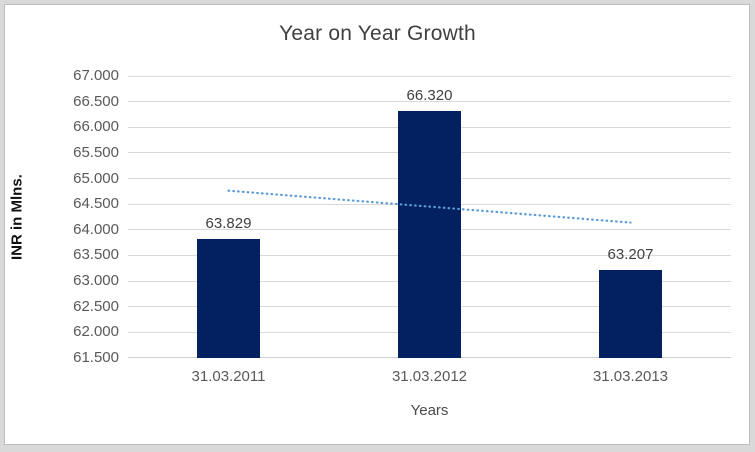  What do you see at coordinates (96, 255) in the screenshot?
I see `y-tick-label: 63.500` at bounding box center [96, 255].